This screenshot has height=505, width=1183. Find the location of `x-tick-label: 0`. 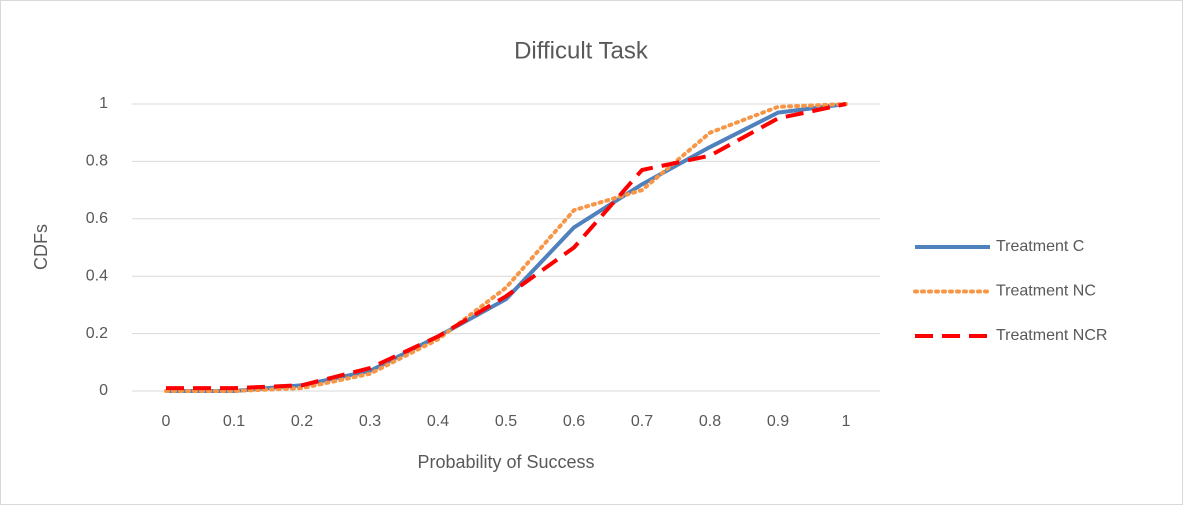

x-tick-label: 0 is located at coordinates (166, 421).